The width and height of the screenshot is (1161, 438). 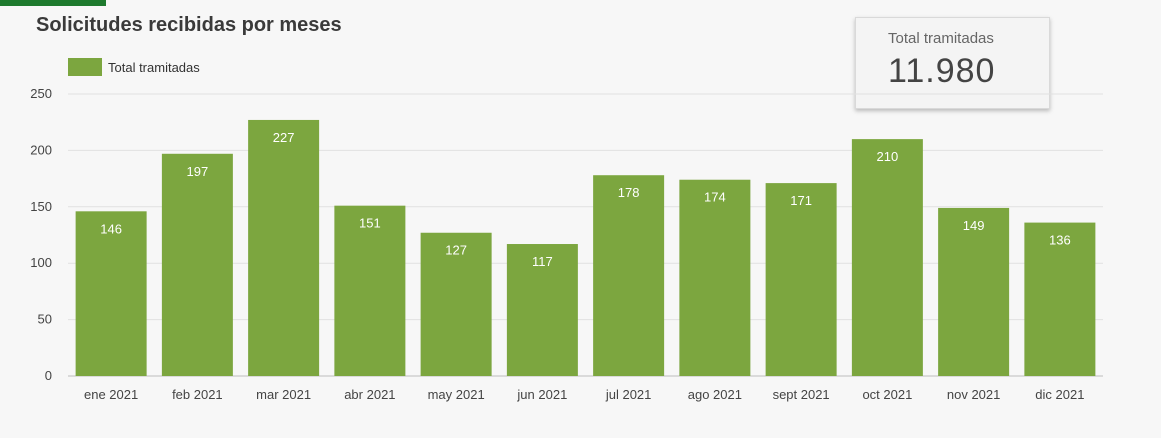 I want to click on x-tick-label: mar 2021, so click(x=283, y=394).